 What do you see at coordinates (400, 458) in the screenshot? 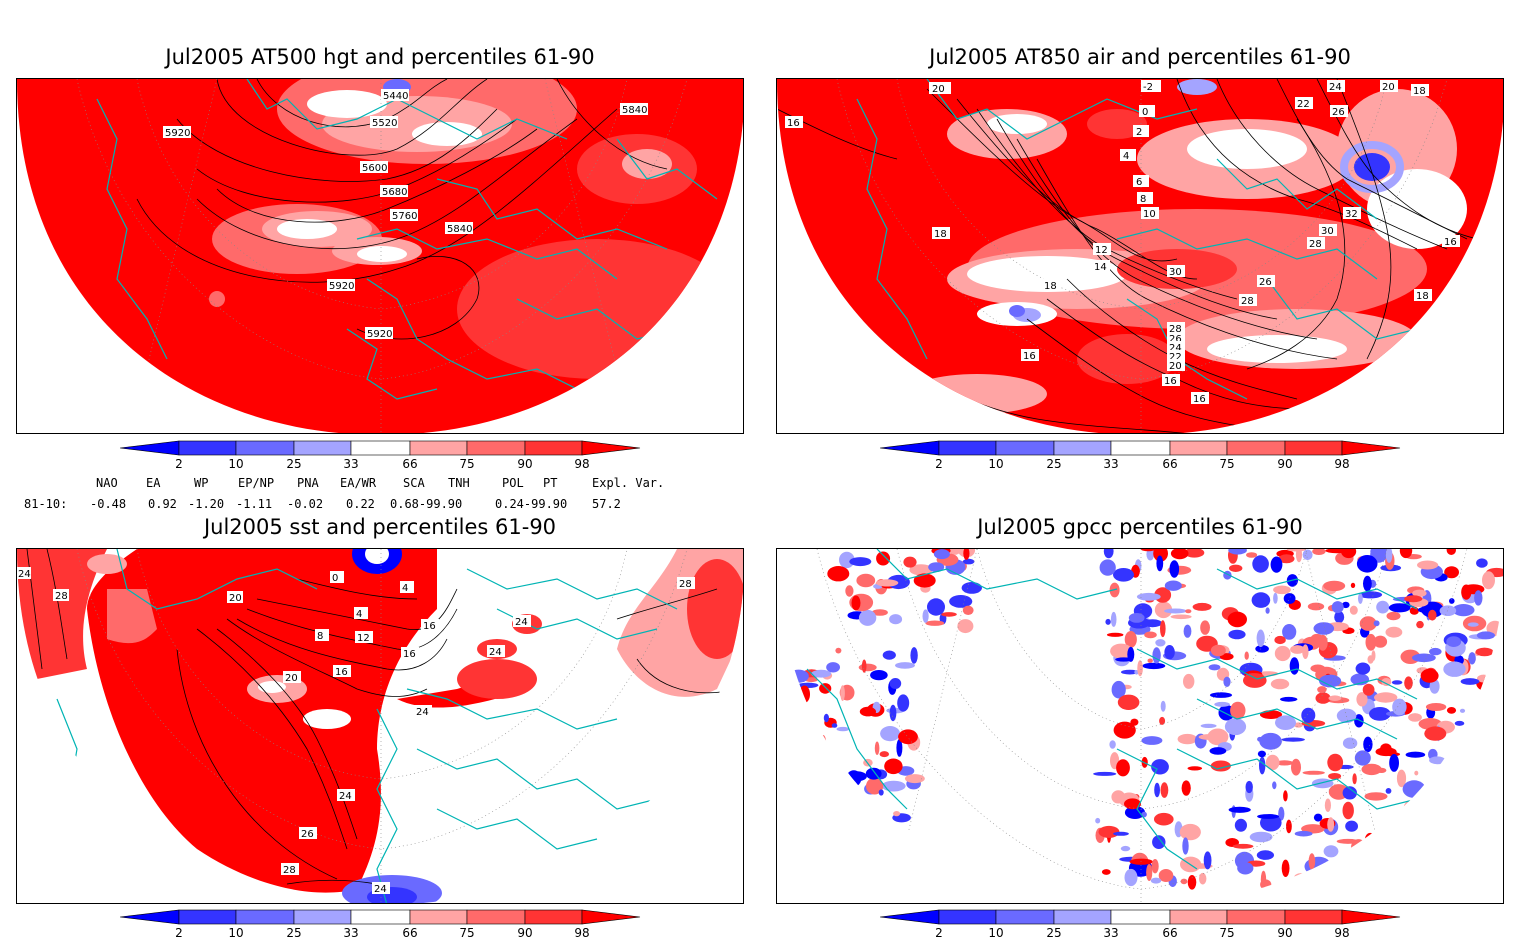
I see `colorbar-hgt500: 2 10 25 33 66 75 90 98` at bounding box center [400, 458].